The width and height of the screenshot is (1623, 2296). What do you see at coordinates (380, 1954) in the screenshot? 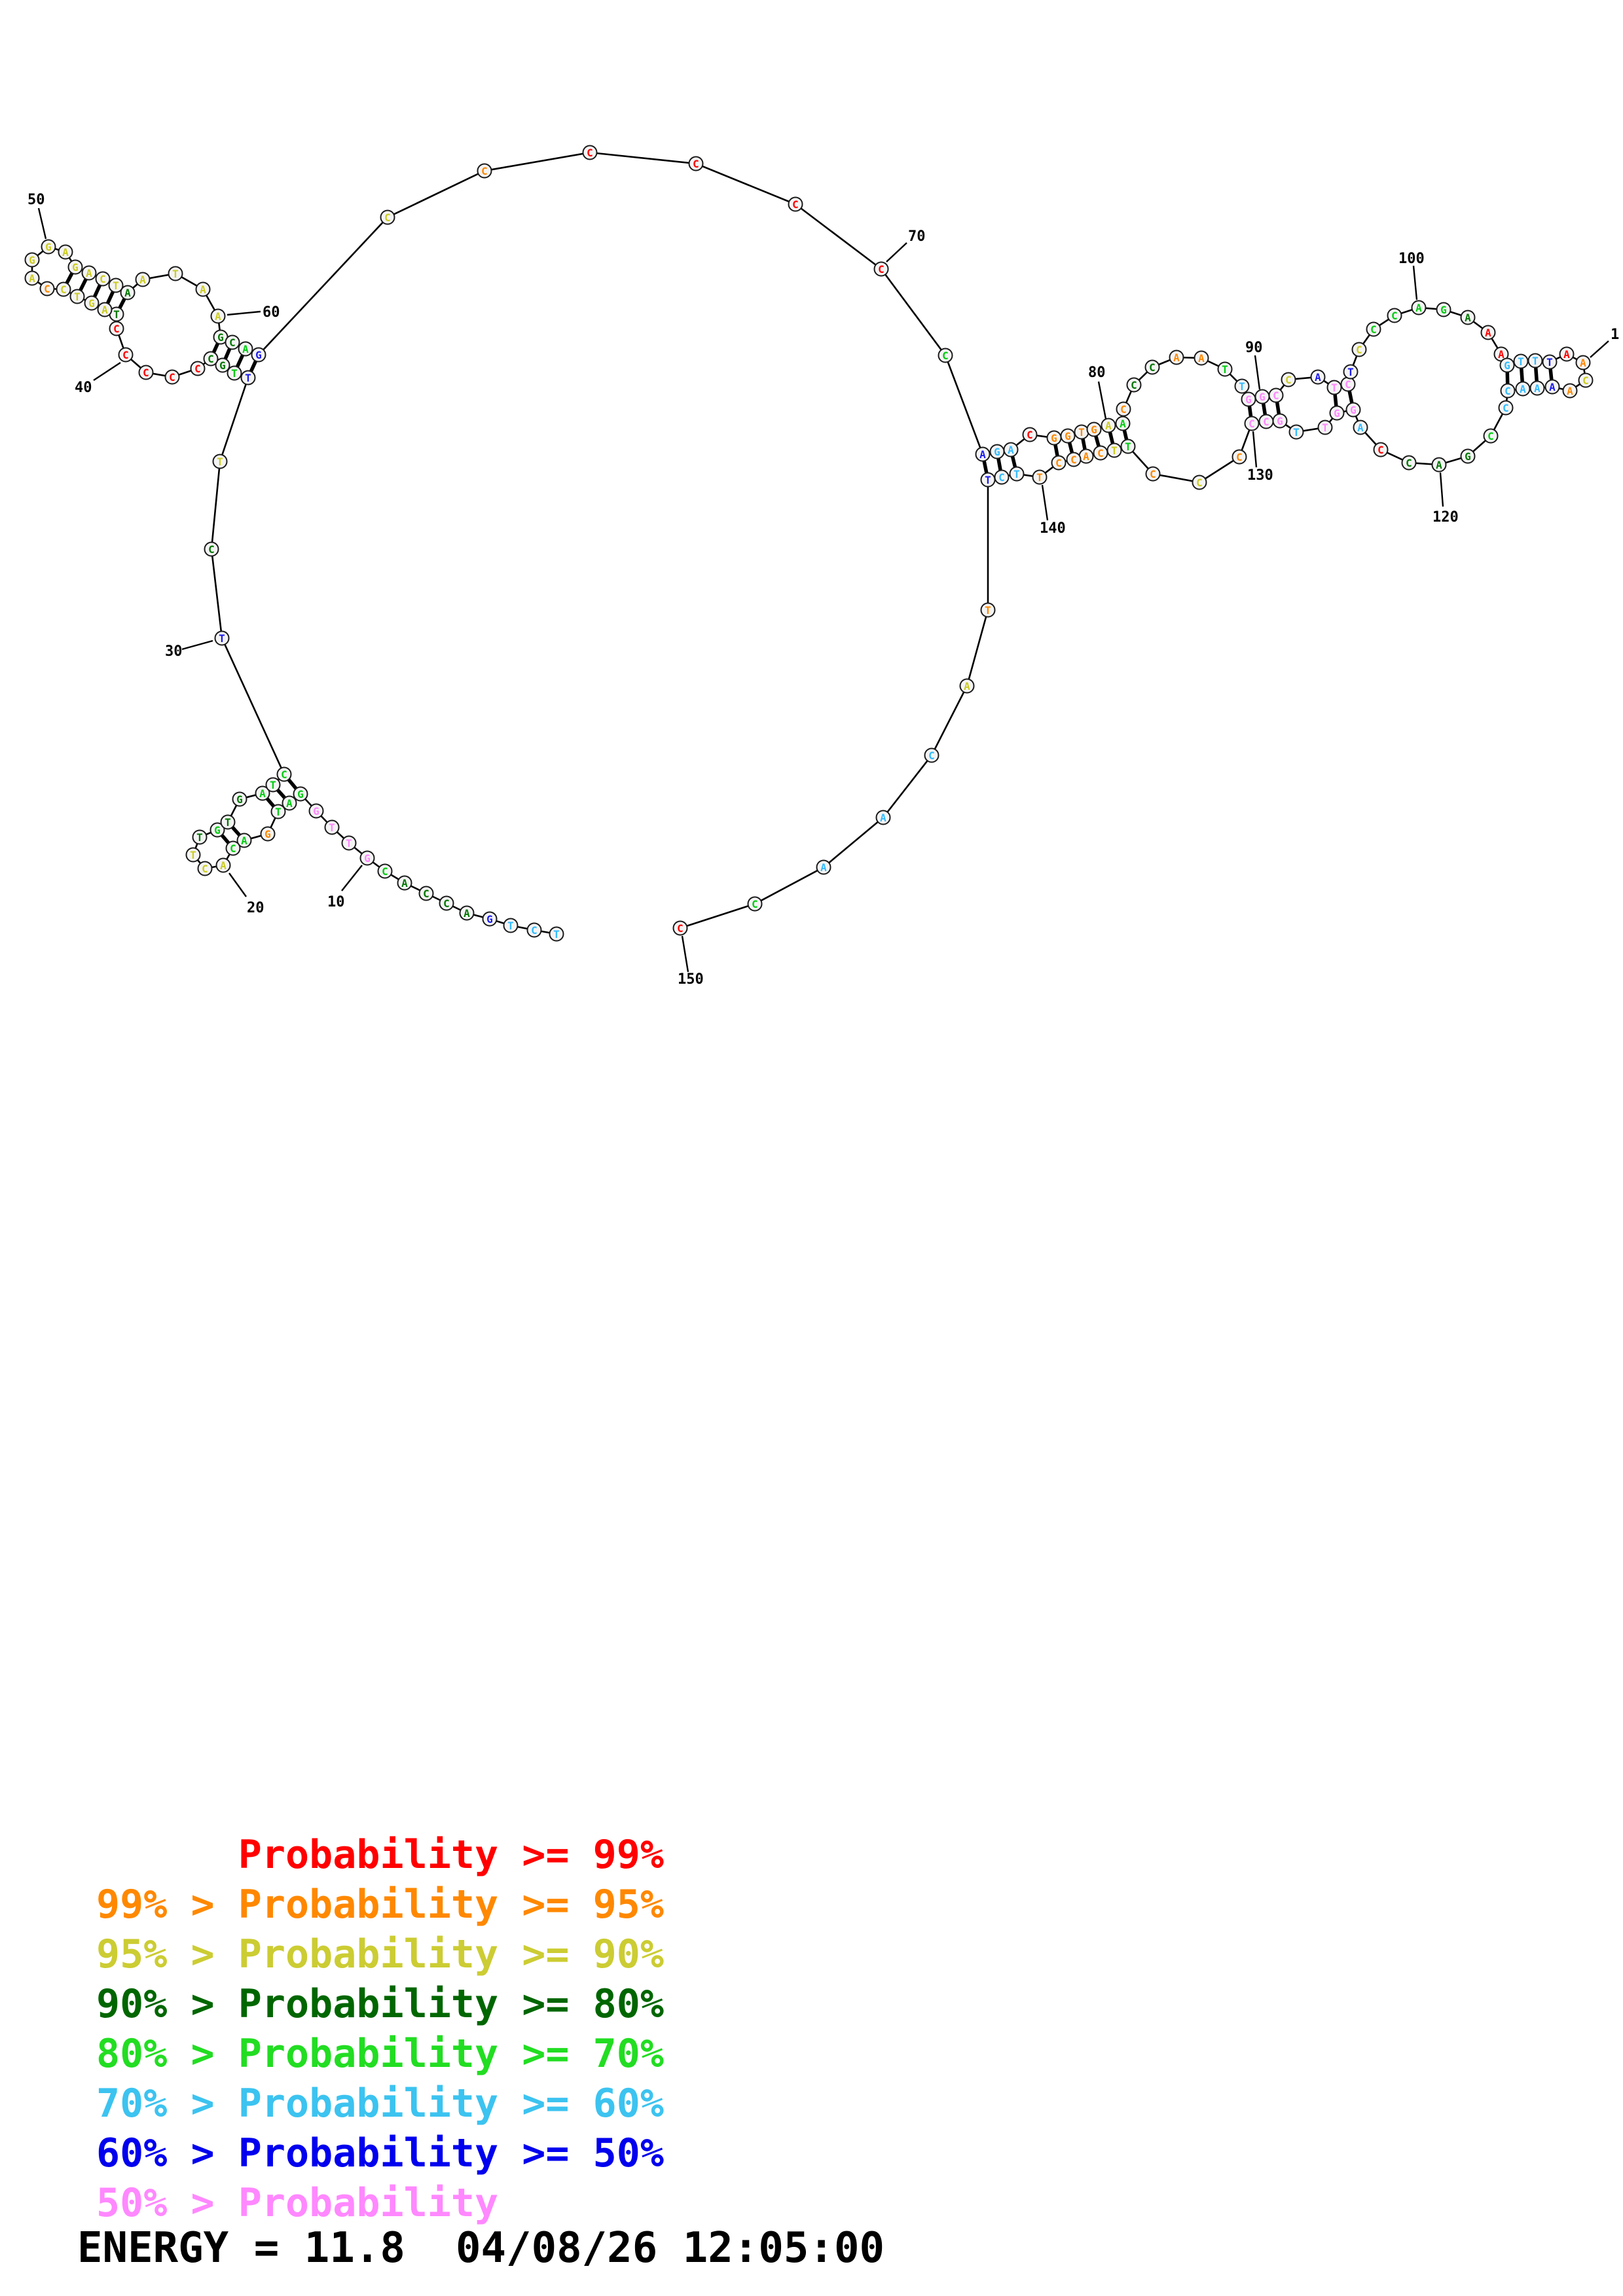
I see `legend-item: 95% > Probability >= 90%` at bounding box center [380, 1954].